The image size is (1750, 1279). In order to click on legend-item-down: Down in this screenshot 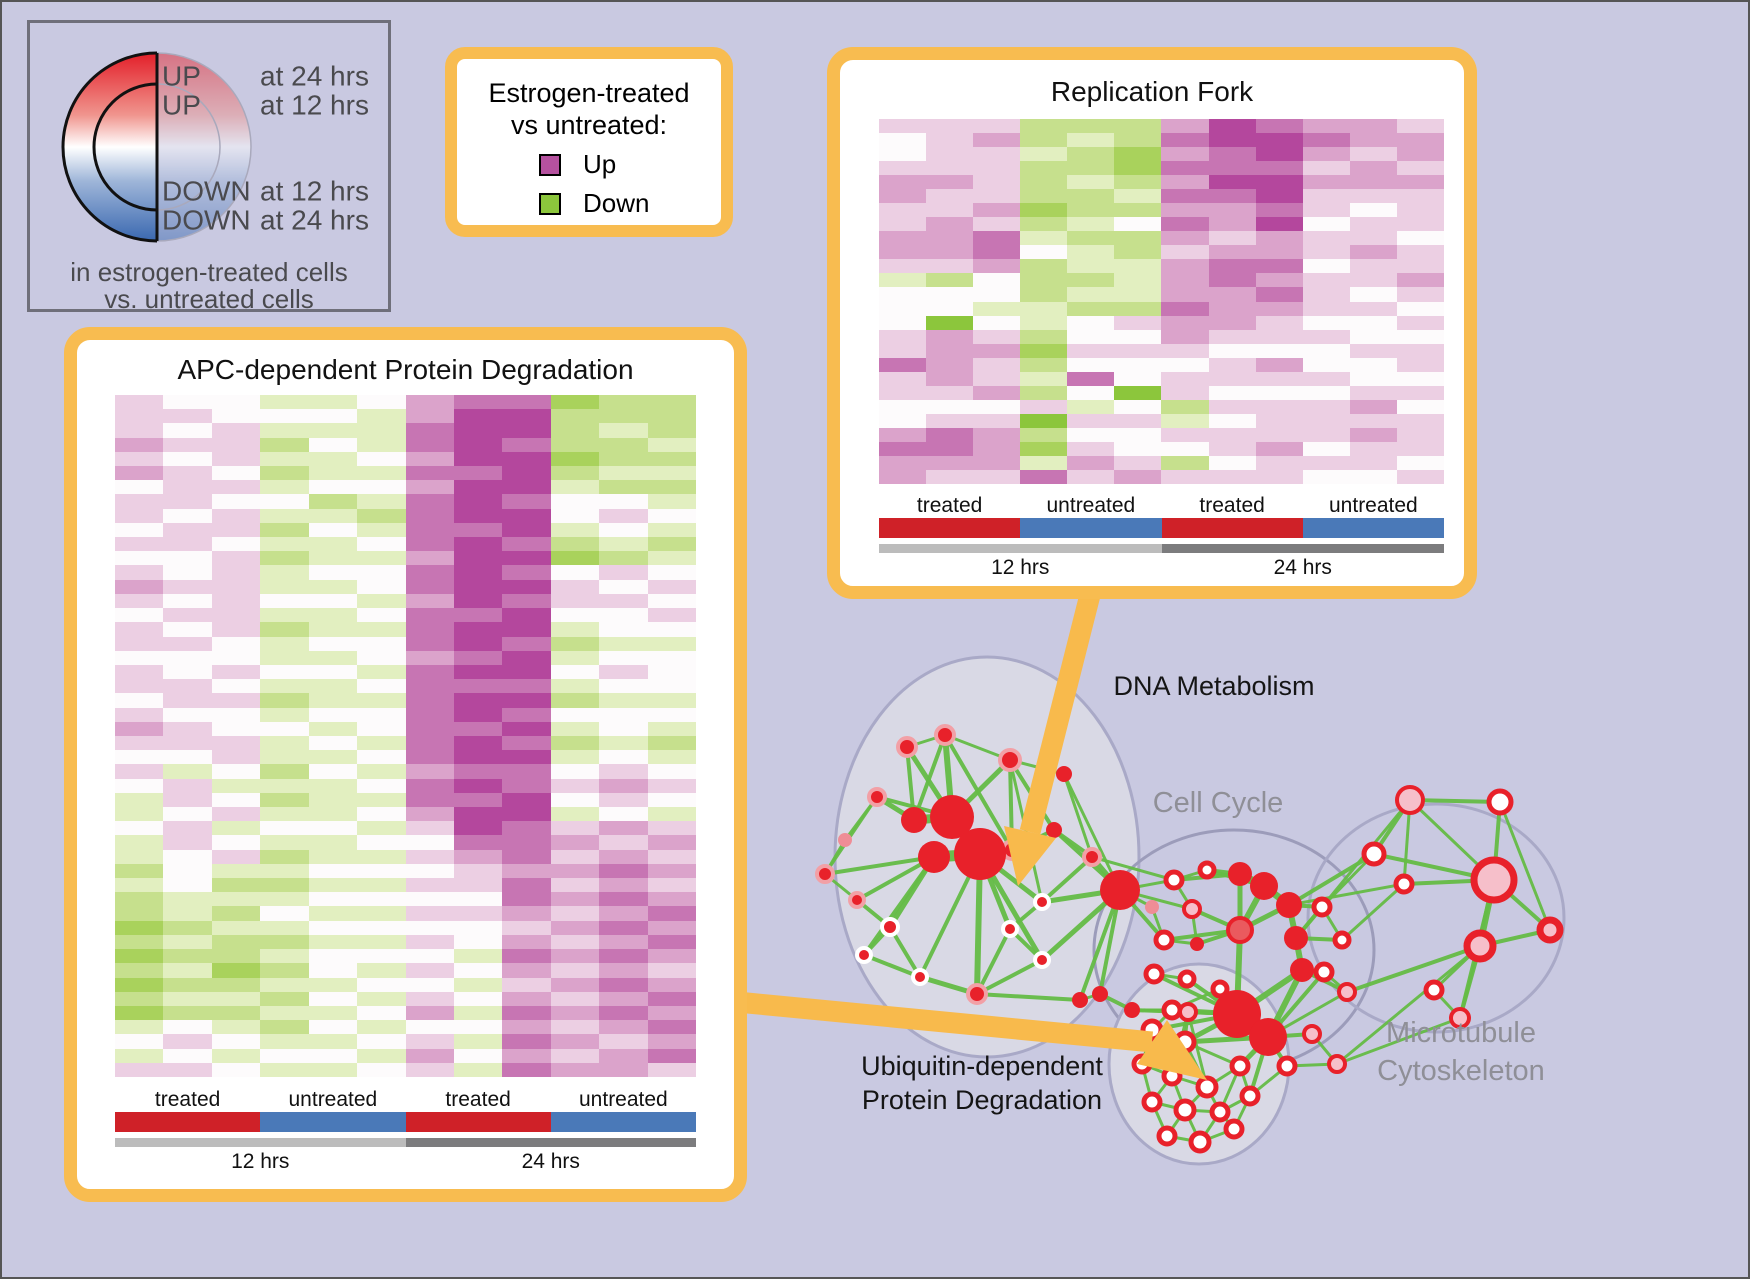, I will do `click(589, 203)`.